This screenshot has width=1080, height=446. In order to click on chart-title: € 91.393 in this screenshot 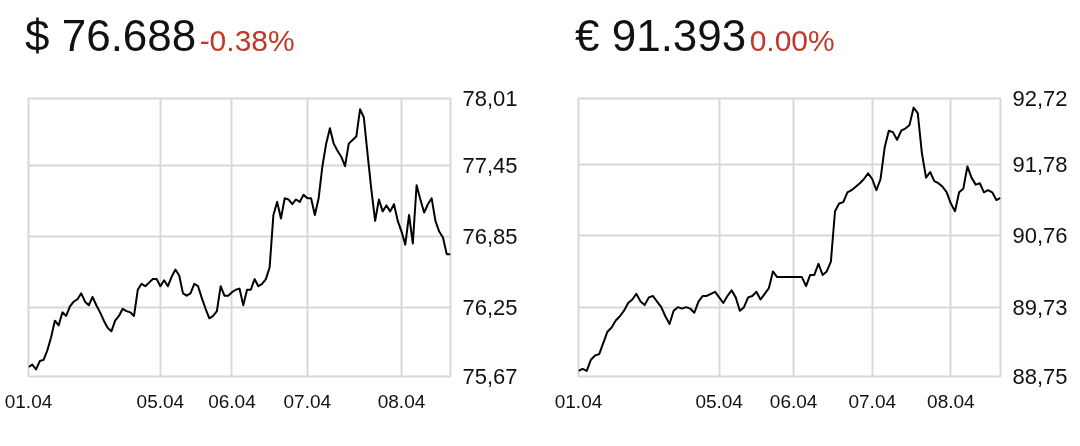, I will do `click(661, 35)`.